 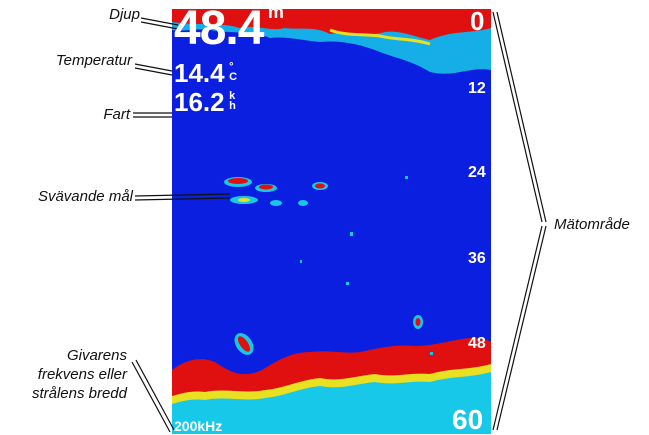 What do you see at coordinates (468, 419) in the screenshot?
I see `scale-bottom: 60` at bounding box center [468, 419].